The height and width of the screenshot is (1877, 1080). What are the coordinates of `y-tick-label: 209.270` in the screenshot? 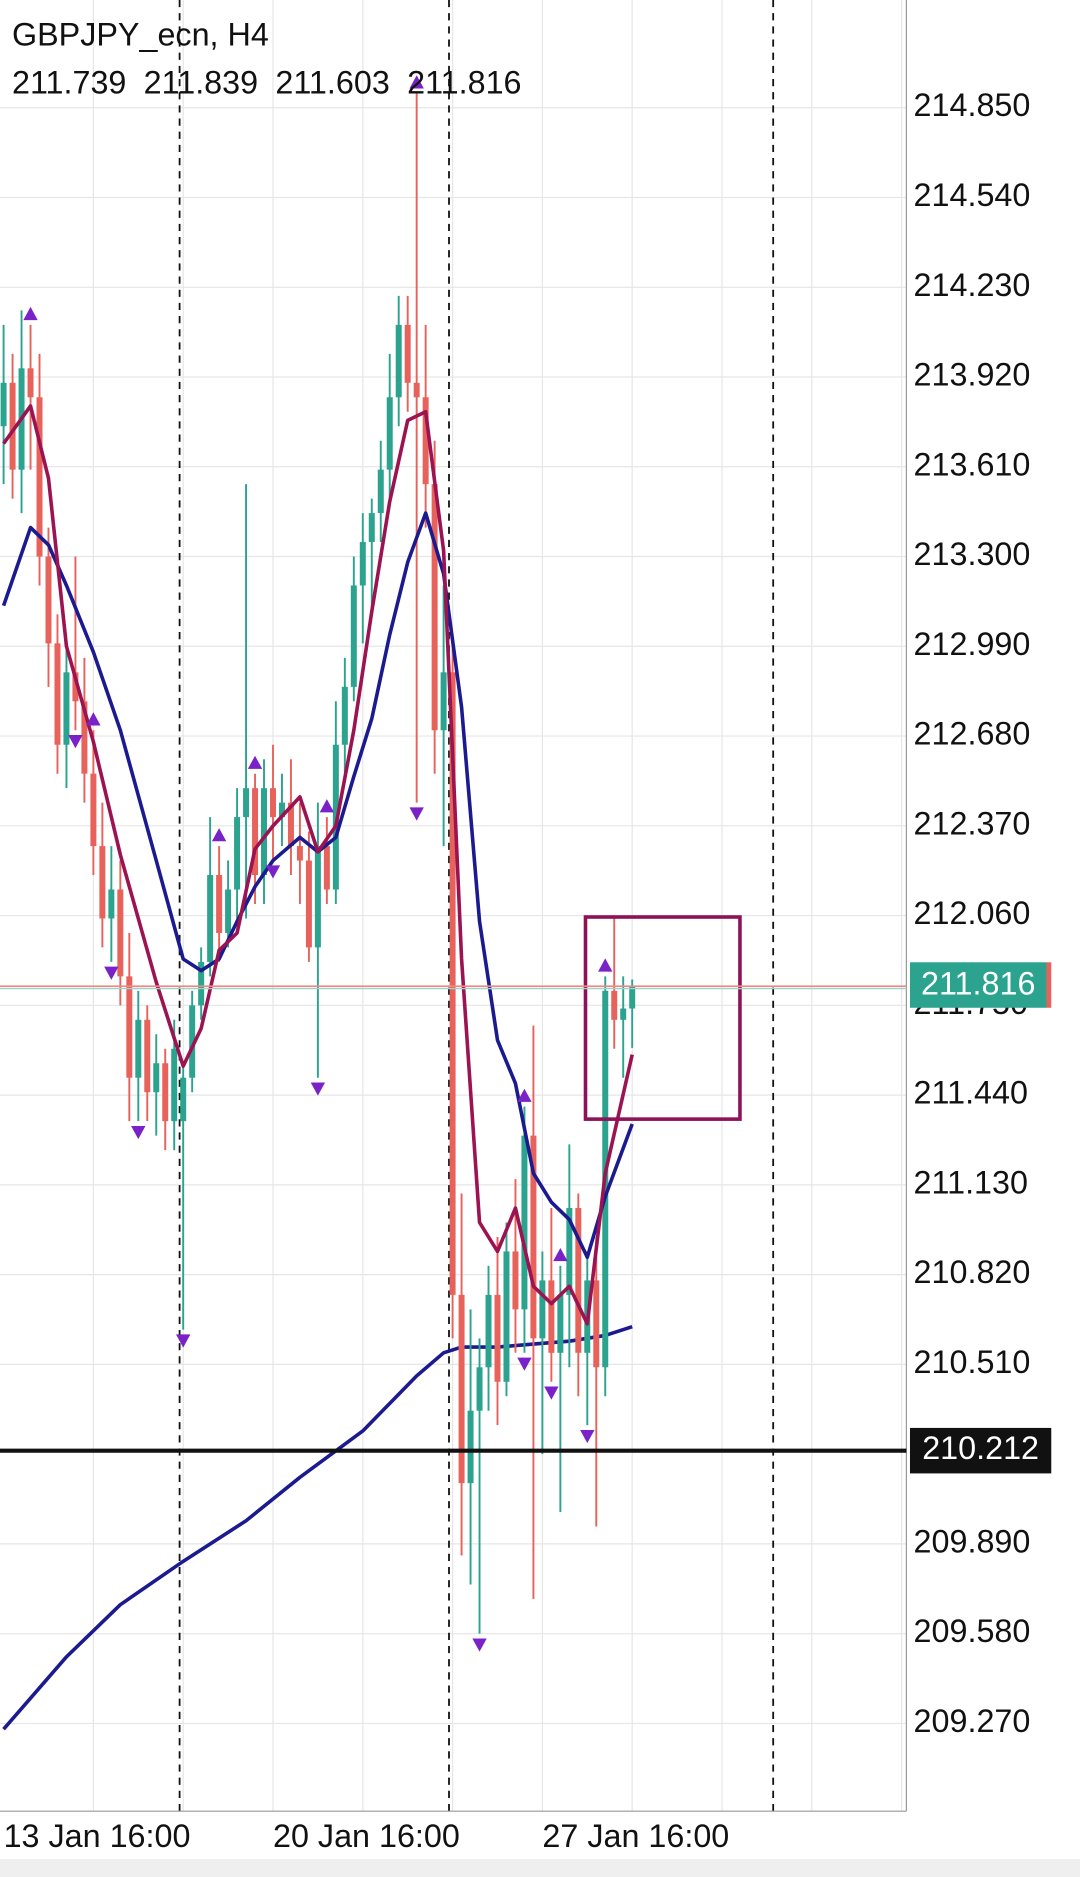 It's located at (972, 1721).